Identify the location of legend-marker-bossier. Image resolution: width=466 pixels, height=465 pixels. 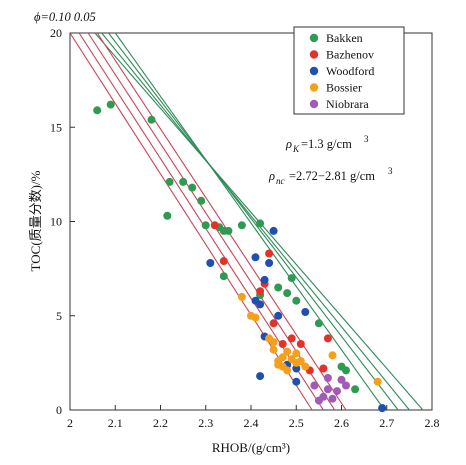
(314, 87).